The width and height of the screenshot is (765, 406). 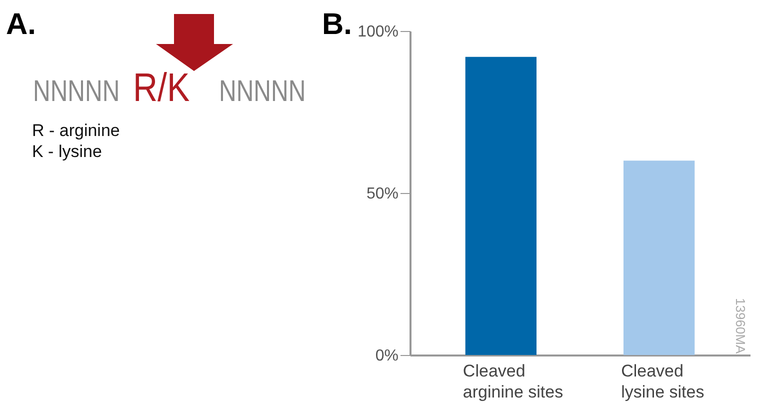 I want to click on y-tick-label: 0%, so click(x=386, y=356).